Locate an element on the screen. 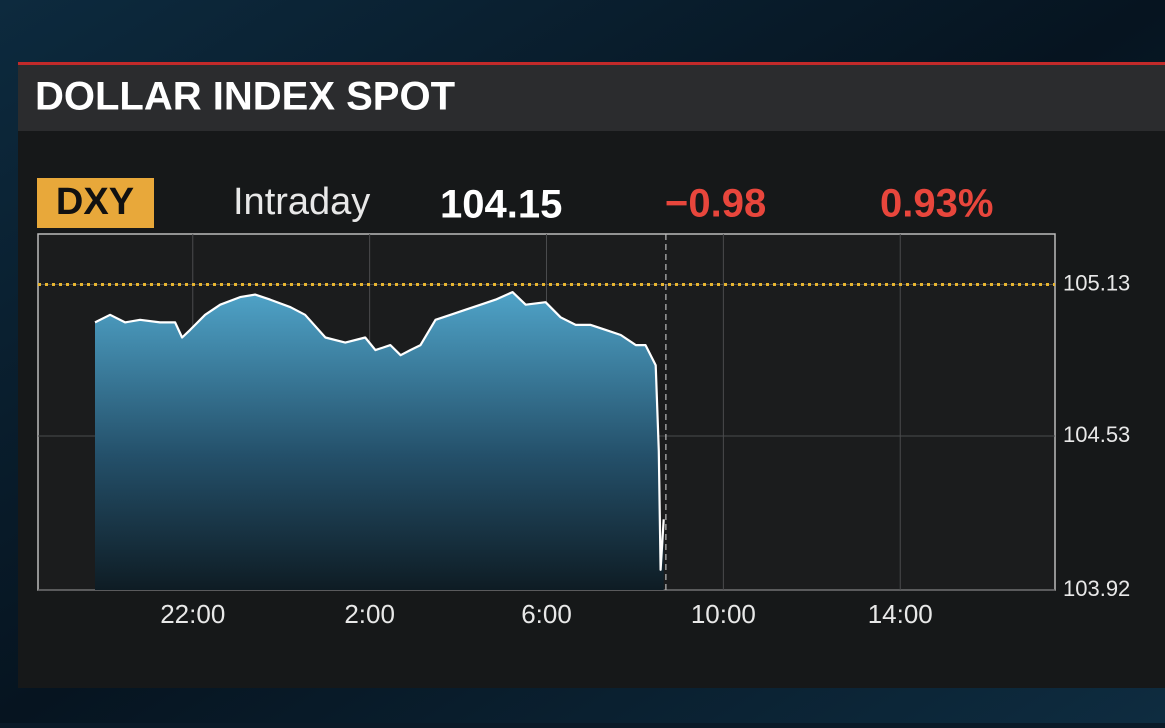 Image resolution: width=1165 pixels, height=728 pixels. title-bar is located at coordinates (591, 98).